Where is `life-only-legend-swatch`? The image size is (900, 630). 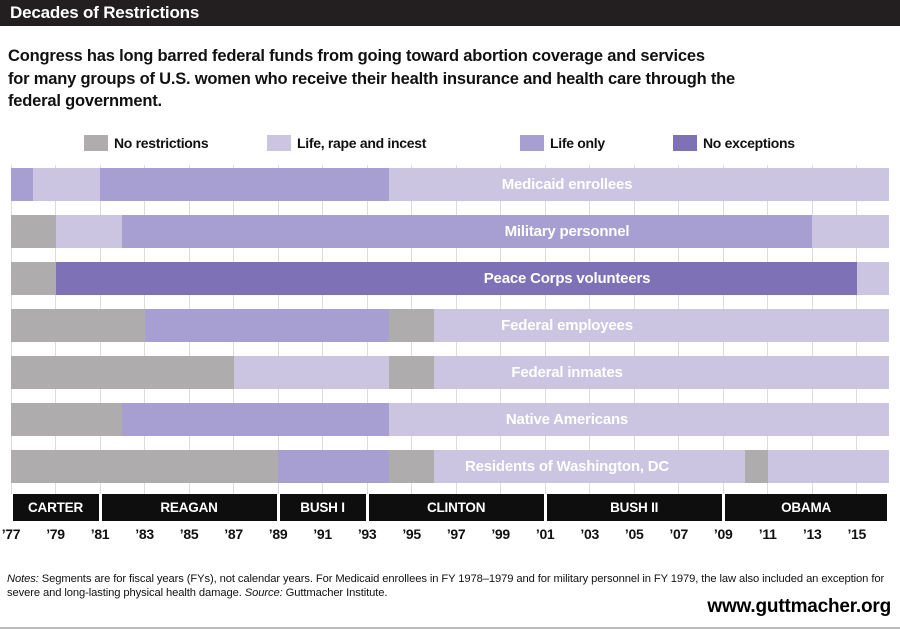 life-only-legend-swatch is located at coordinates (532, 143).